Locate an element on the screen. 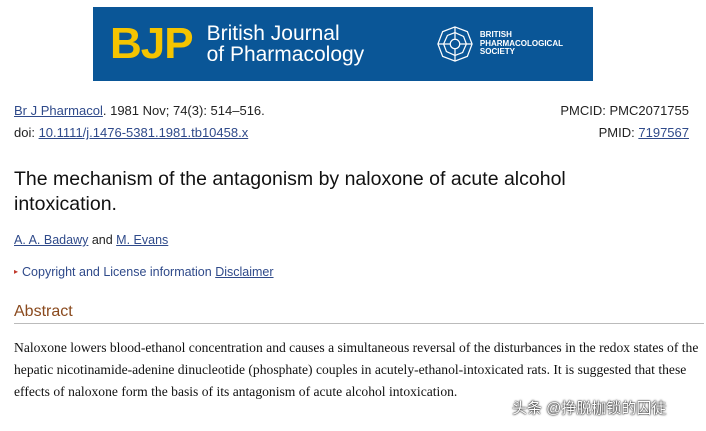 The width and height of the screenshot is (706, 431). pmid-link: 7197567 is located at coordinates (663, 132).